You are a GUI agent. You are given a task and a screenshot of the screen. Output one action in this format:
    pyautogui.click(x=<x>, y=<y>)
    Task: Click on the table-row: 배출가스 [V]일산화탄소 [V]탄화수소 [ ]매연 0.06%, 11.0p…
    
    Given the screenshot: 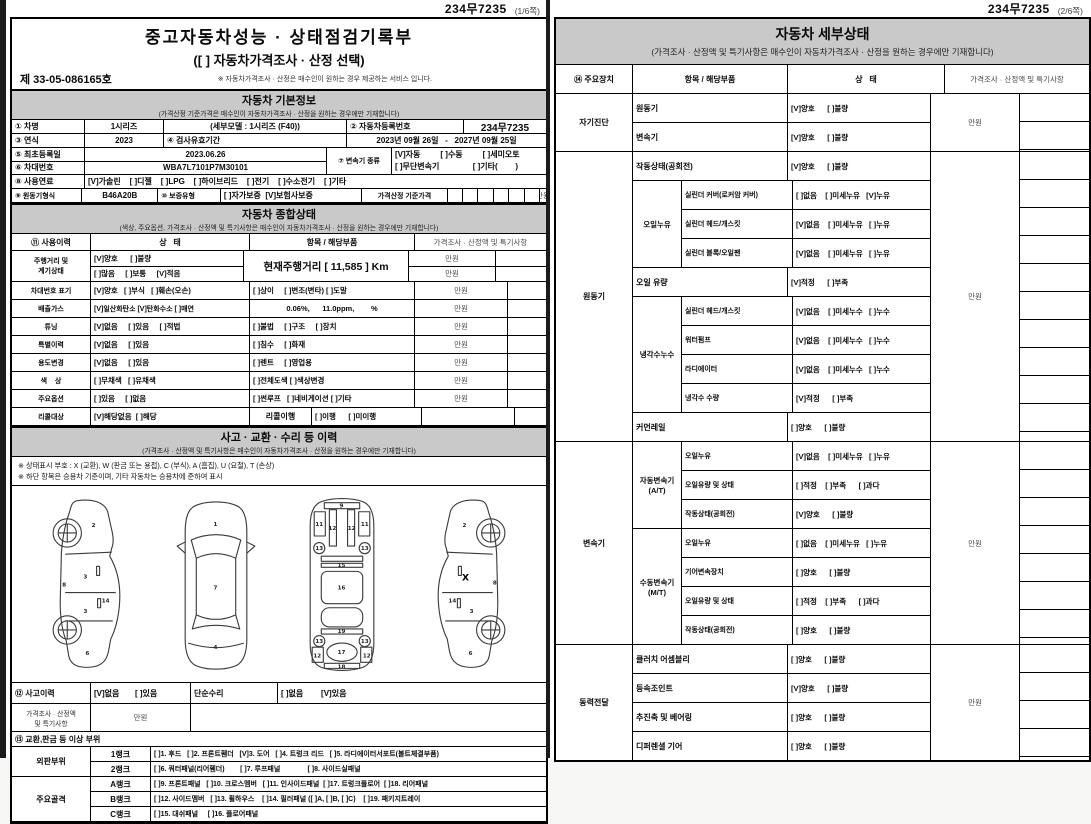 What is the action you would take?
    pyautogui.click(x=279, y=309)
    